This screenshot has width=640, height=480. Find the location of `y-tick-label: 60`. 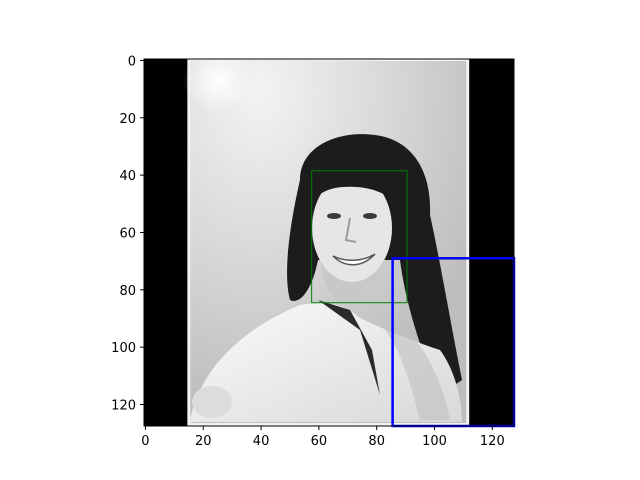

y-tick-label: 60 is located at coordinates (127, 233).